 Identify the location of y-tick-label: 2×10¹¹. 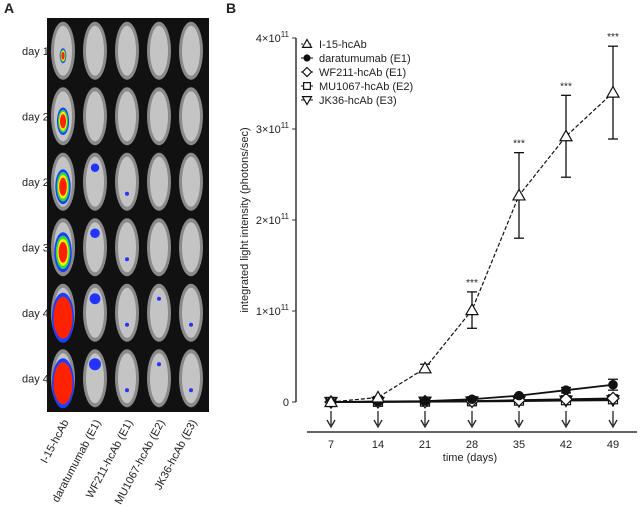
(273, 219).